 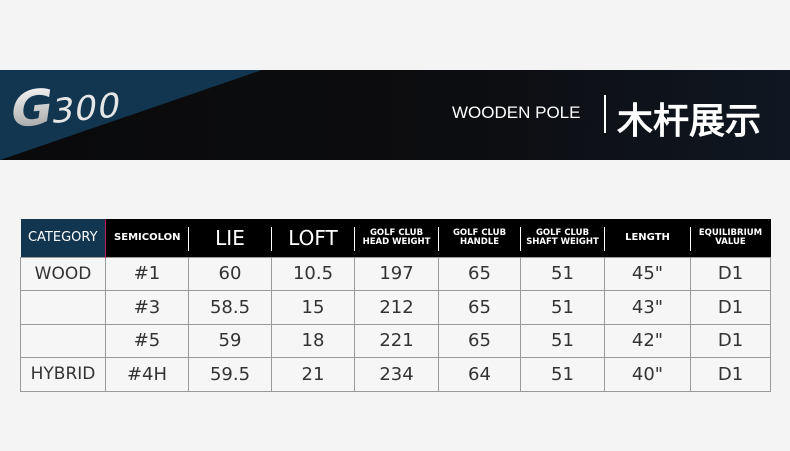 I want to click on value-cell: 59, so click(x=230, y=340).